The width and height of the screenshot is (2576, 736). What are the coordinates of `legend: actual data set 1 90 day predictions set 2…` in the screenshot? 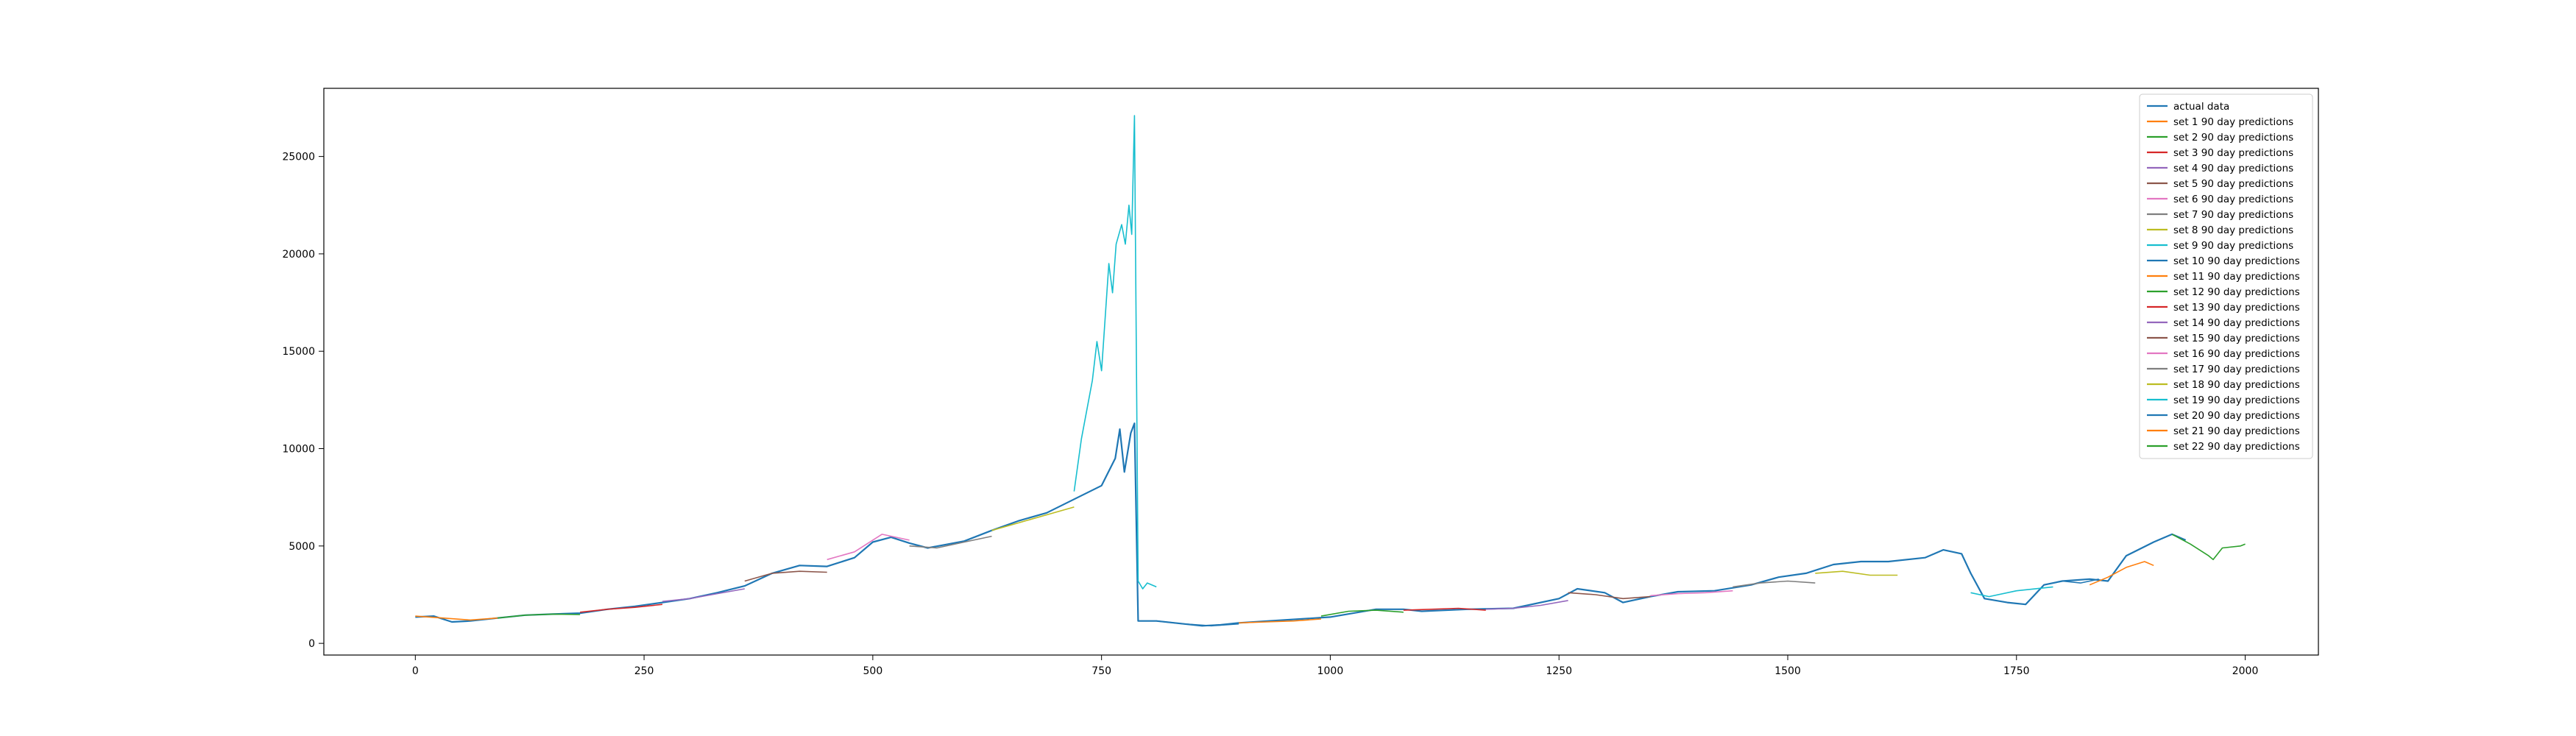 It's located at (2226, 276).